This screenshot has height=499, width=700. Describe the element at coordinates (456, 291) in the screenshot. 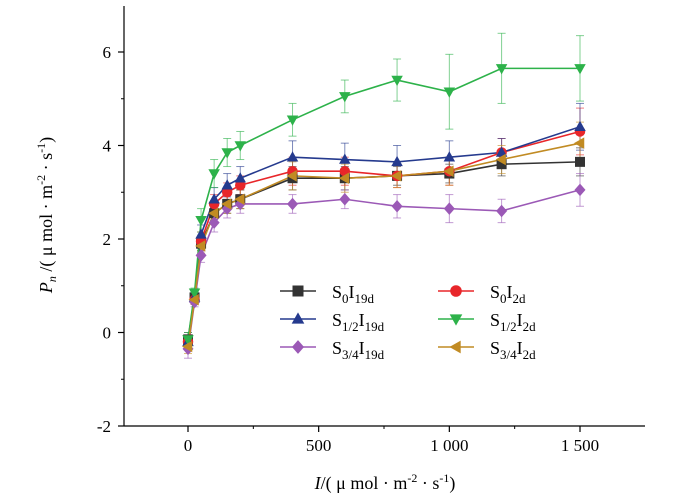

I see `legend-item-2-marker` at that location.